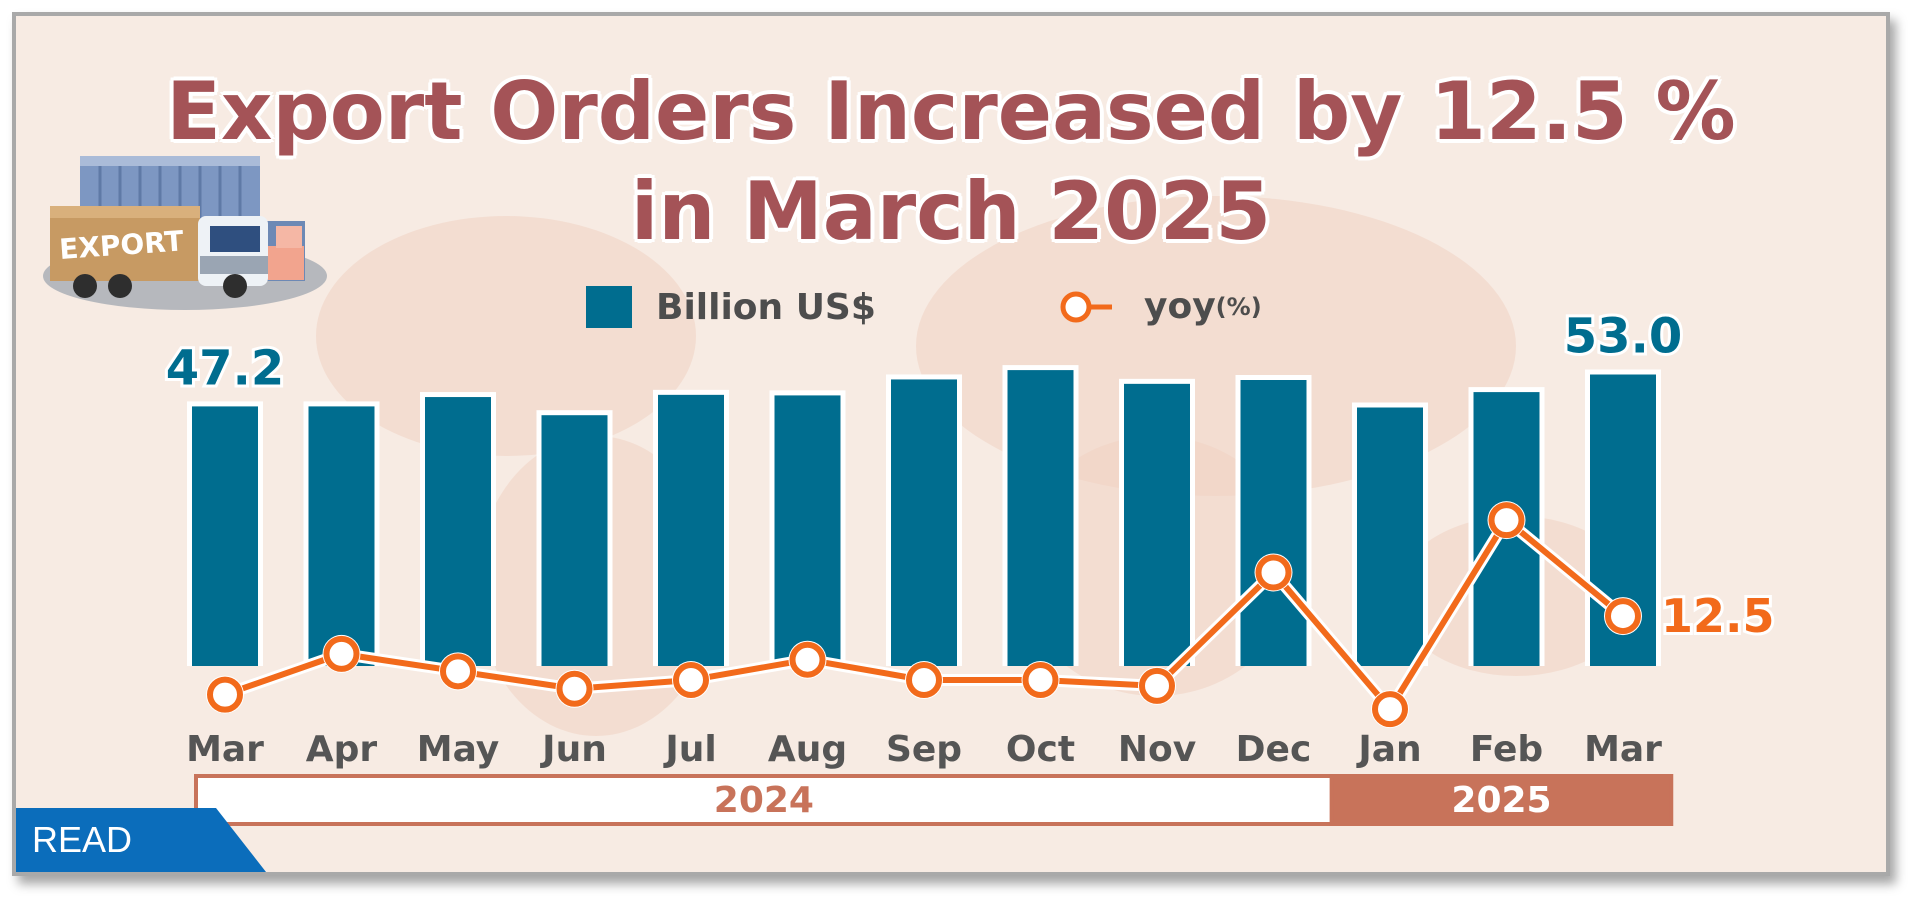 The width and height of the screenshot is (1919, 900). I want to click on legend-bar-label: Billion US$, so click(766, 307).